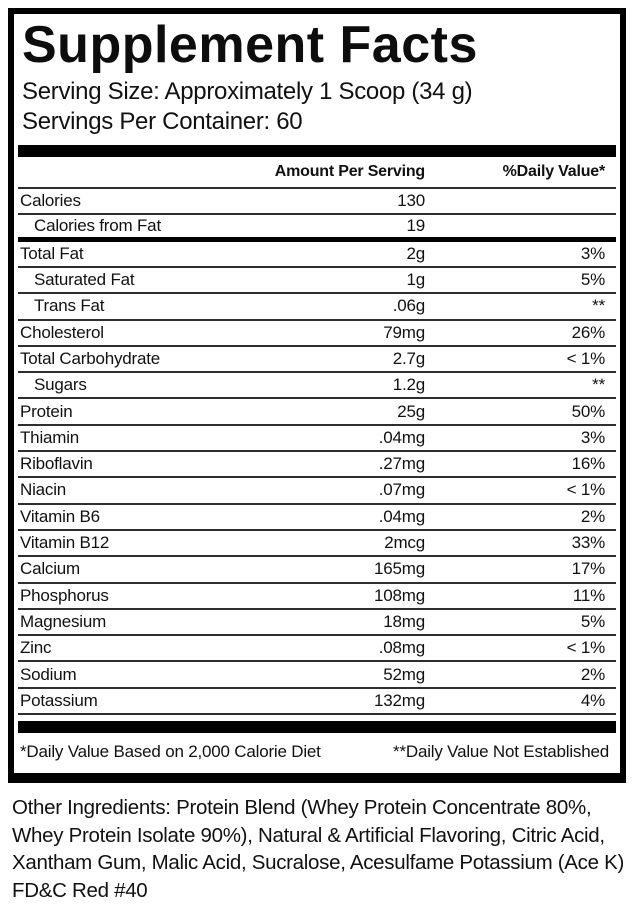 This screenshot has height=904, width=634. Describe the element at coordinates (415, 226) in the screenshot. I see `nutrient-amount: 19` at that location.